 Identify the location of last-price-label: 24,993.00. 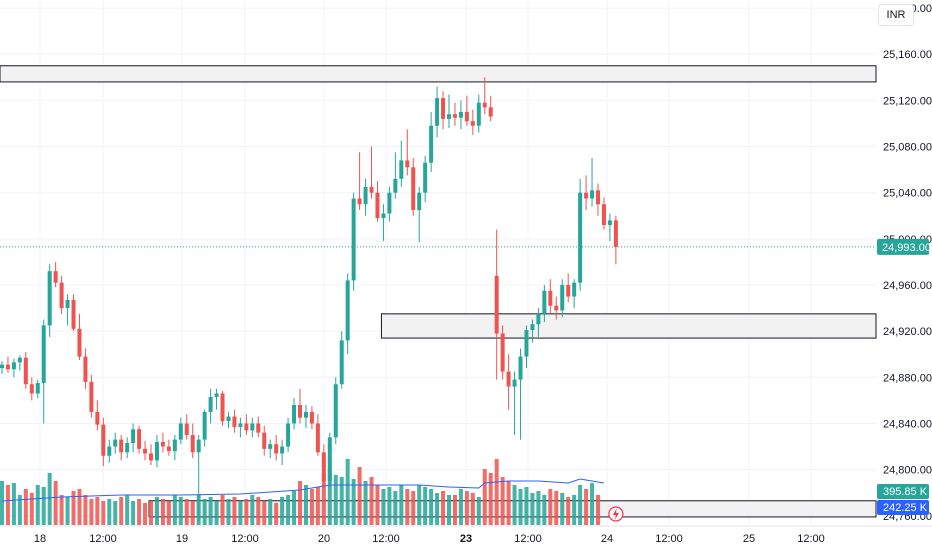
(906, 248).